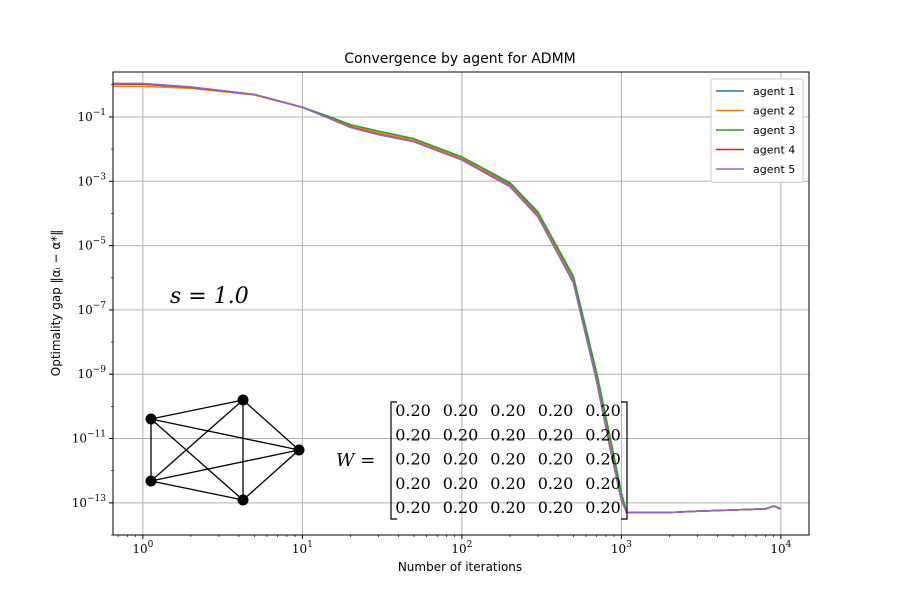  I want to click on y-tick-label: 10⁻⁹, so click(91, 373).